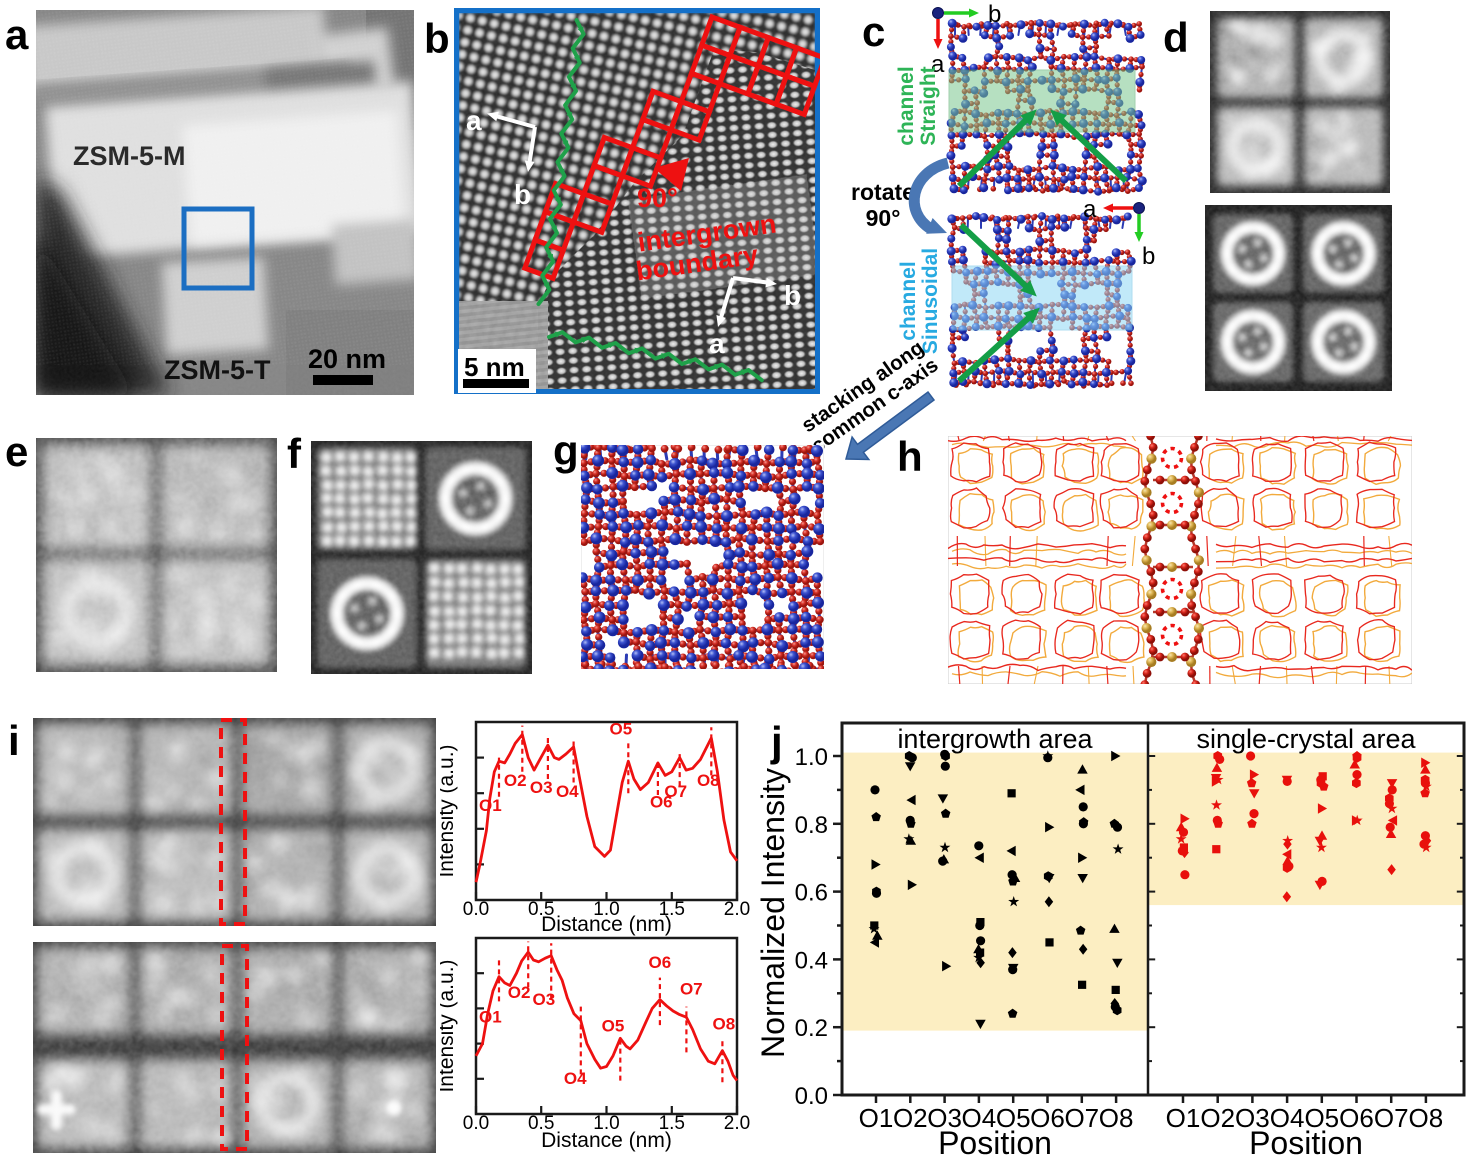  I want to click on svg-text: Normalized Intensity, so click(775, 913).